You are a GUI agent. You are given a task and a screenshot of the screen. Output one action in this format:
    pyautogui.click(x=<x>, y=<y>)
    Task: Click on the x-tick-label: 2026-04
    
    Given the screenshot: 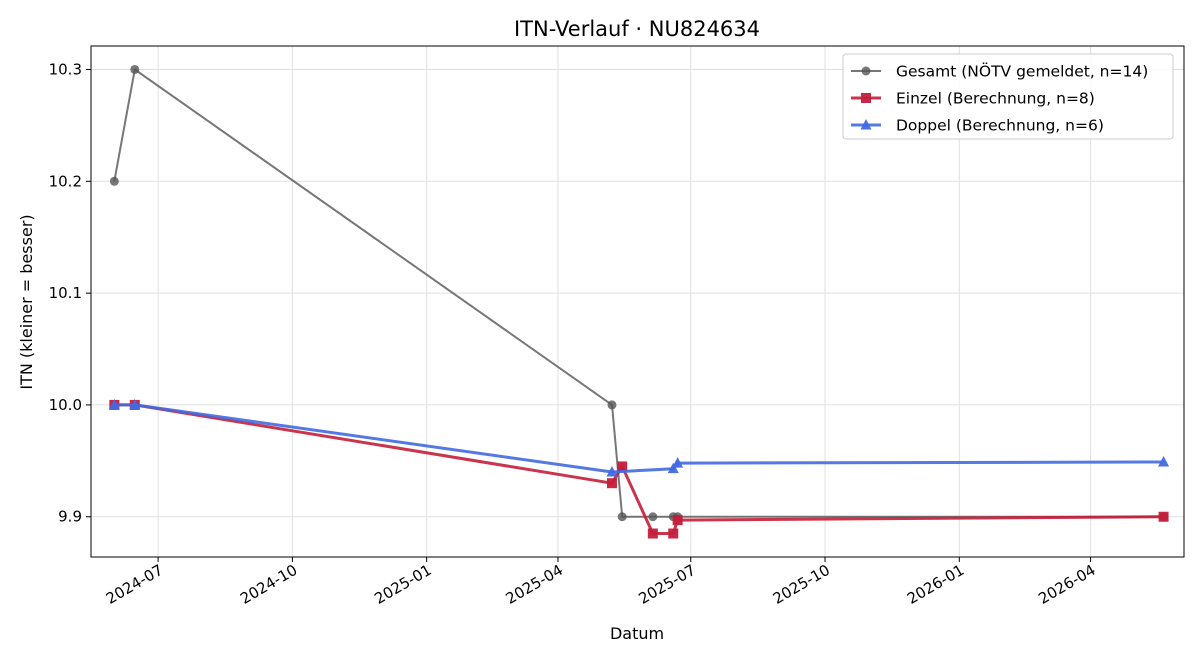 What is the action you would take?
    pyautogui.click(x=1066, y=584)
    